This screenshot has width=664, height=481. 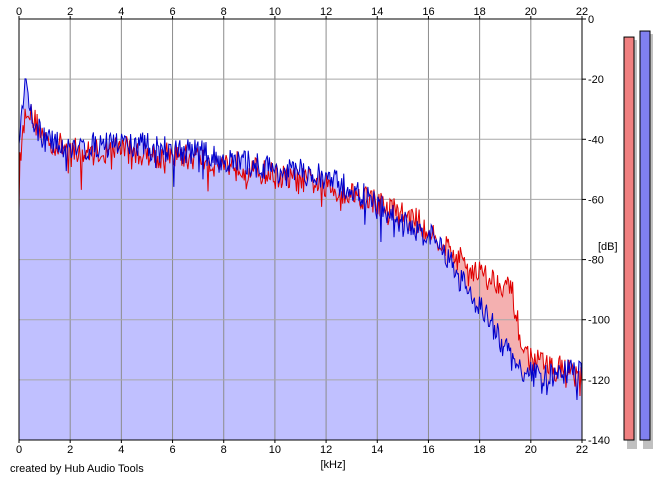 I want to click on x-tick-label-top: 4, so click(x=121, y=12).